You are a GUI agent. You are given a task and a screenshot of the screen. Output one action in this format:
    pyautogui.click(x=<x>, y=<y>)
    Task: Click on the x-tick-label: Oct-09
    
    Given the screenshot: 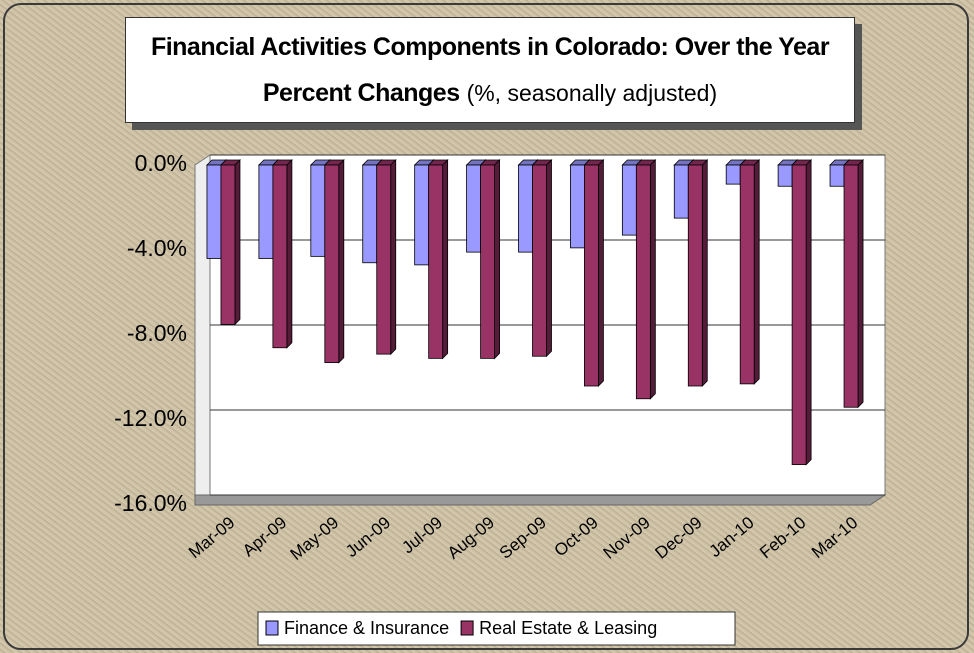 What is the action you would take?
    pyautogui.click(x=576, y=536)
    